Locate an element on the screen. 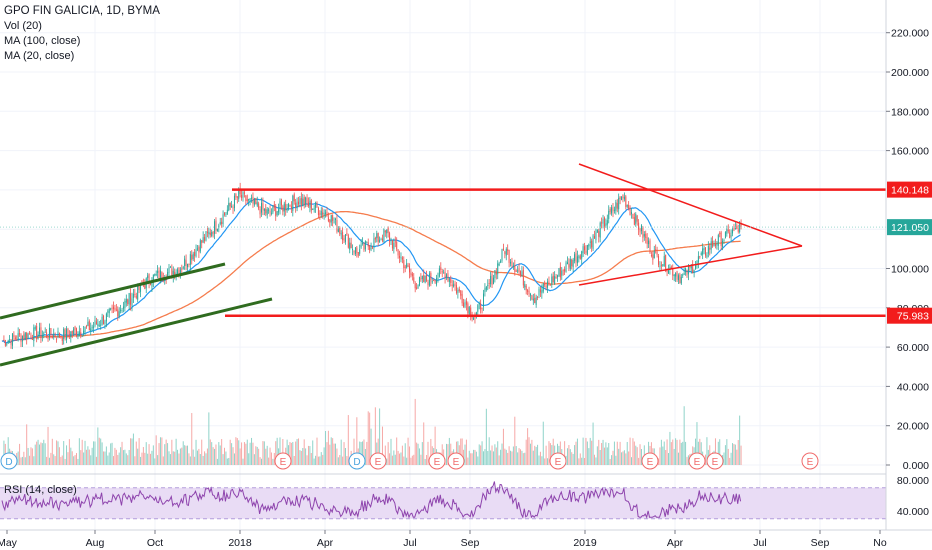  legend-ma20: MA (20, close) is located at coordinates (39, 56).